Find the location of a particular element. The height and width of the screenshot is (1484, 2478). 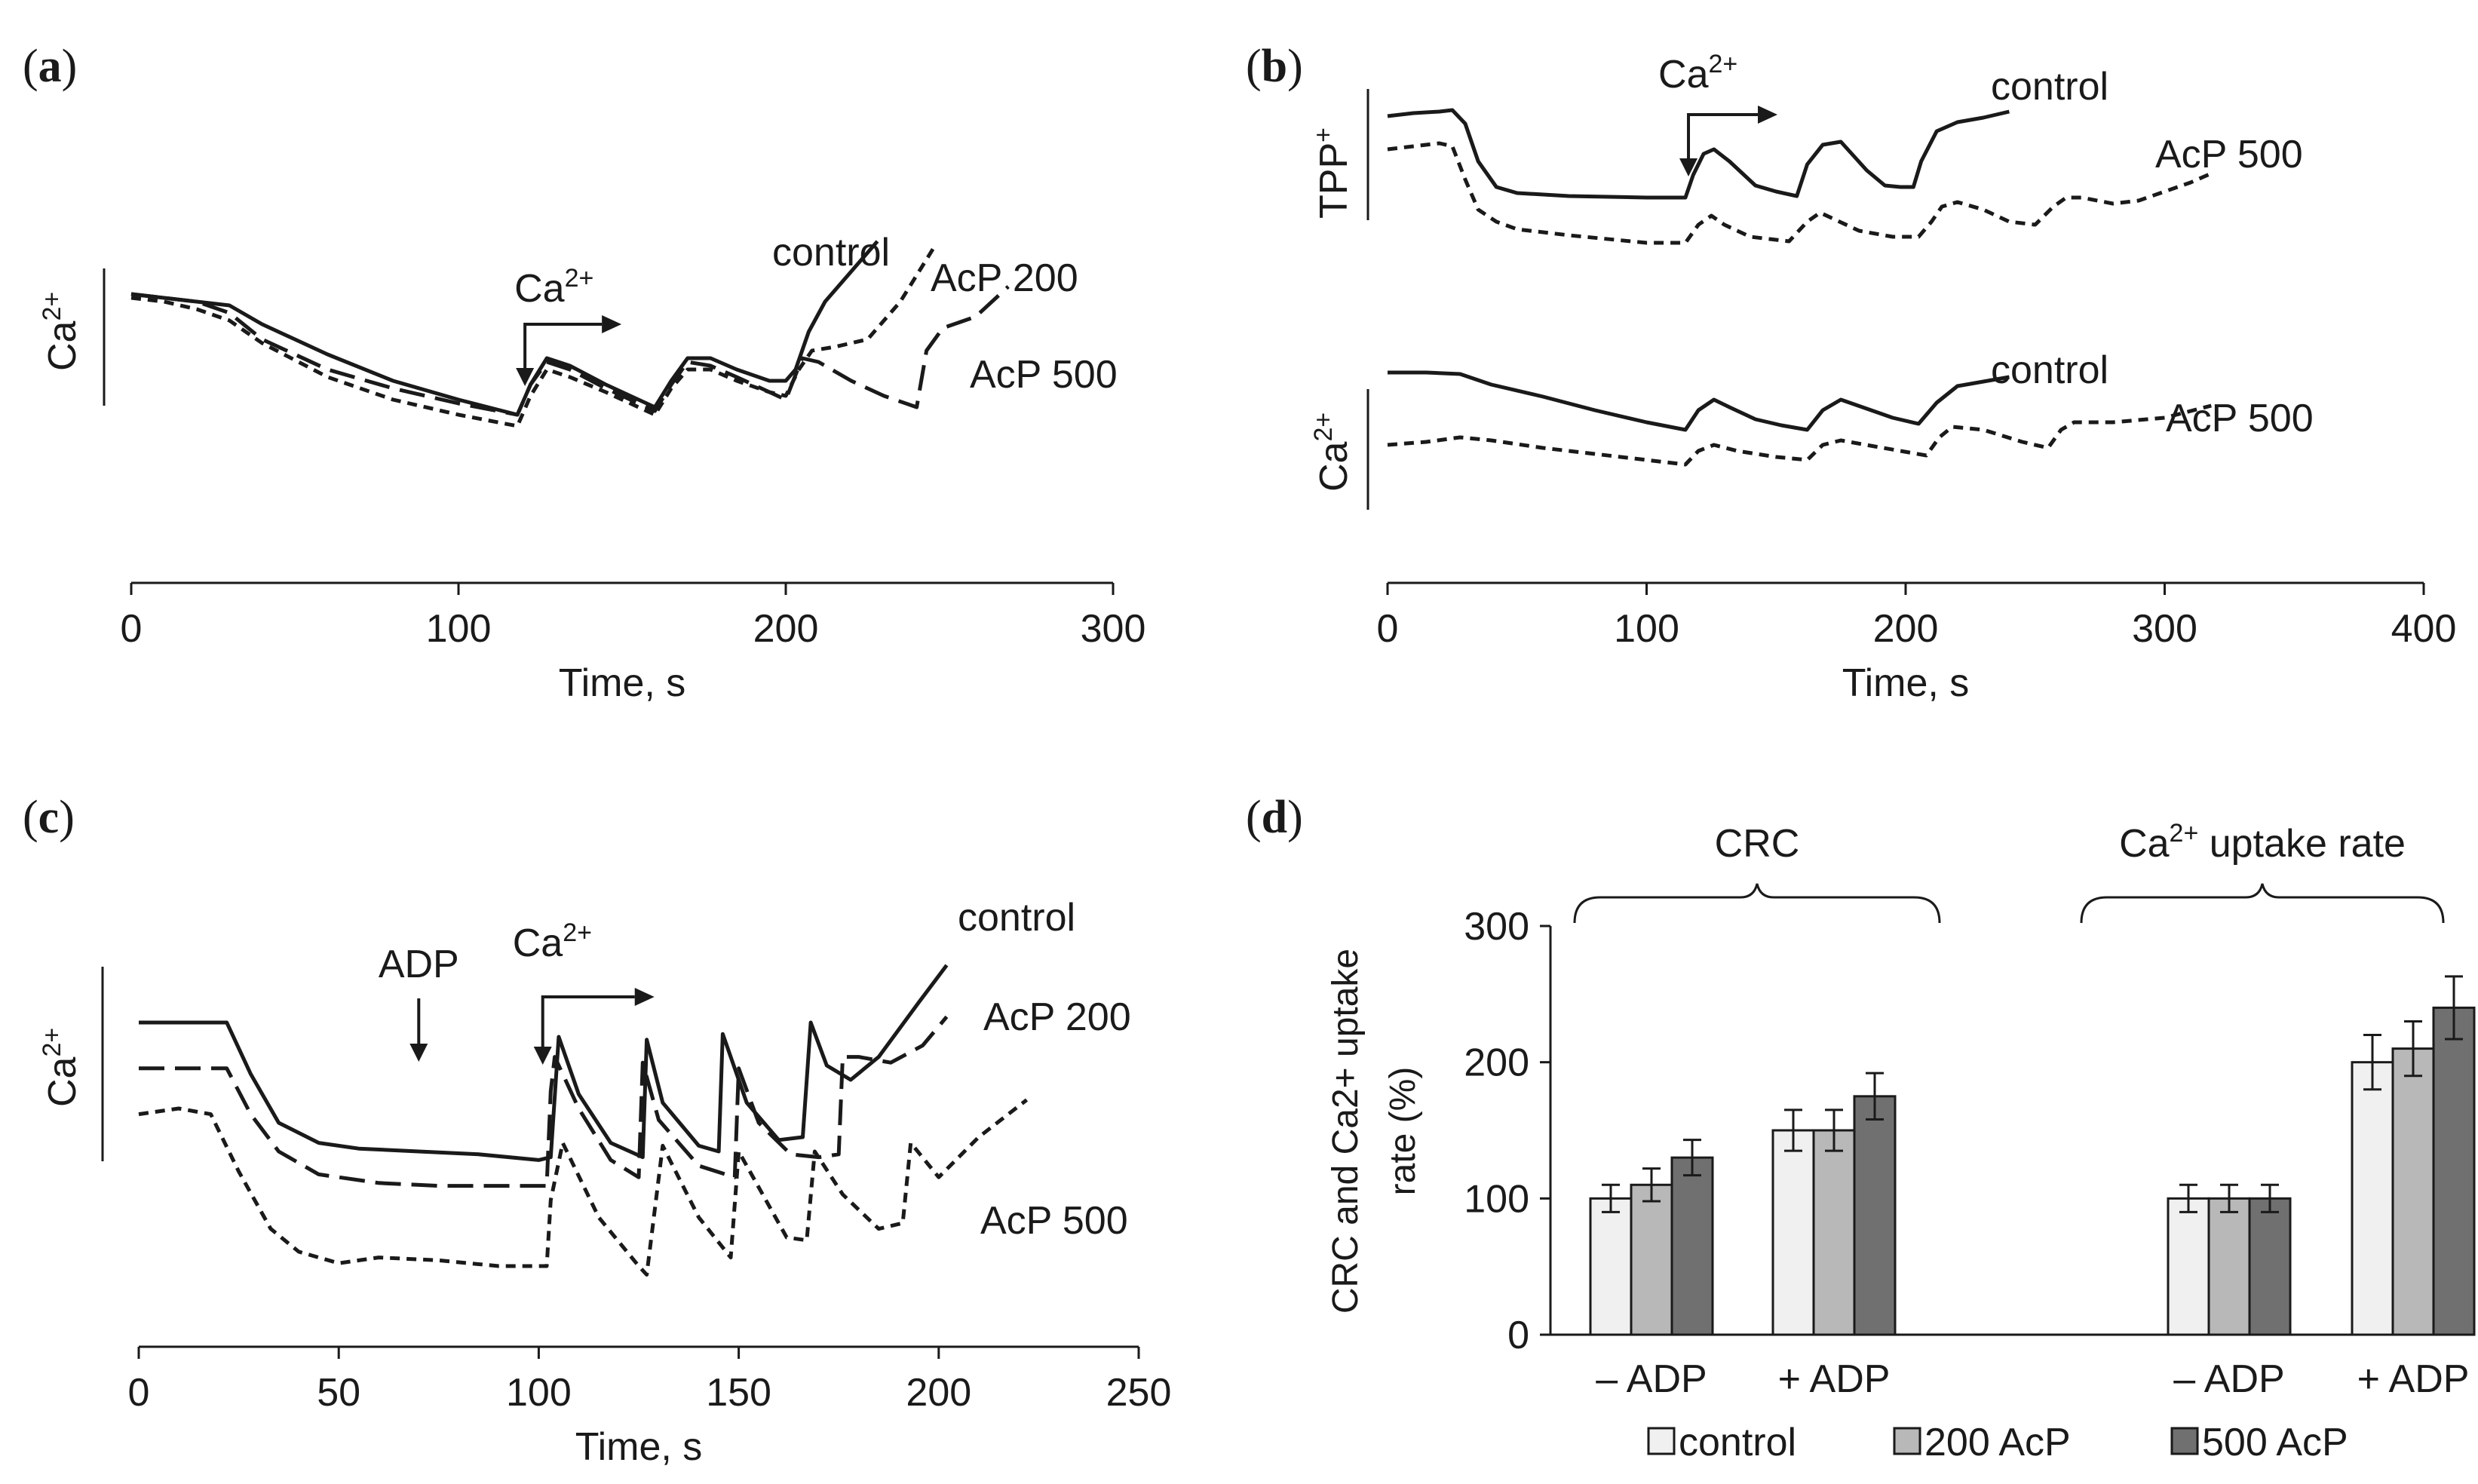

b-x-tick-label-300: 300 is located at coordinates (2164, 629).